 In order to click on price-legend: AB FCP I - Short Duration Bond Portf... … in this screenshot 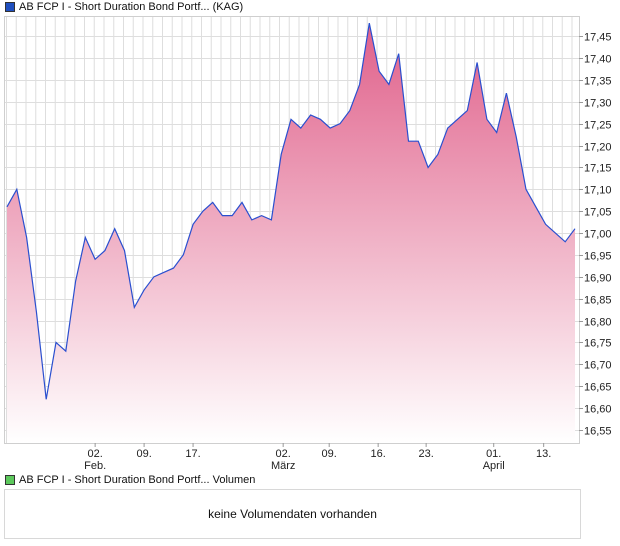, I will do `click(124, 7)`.